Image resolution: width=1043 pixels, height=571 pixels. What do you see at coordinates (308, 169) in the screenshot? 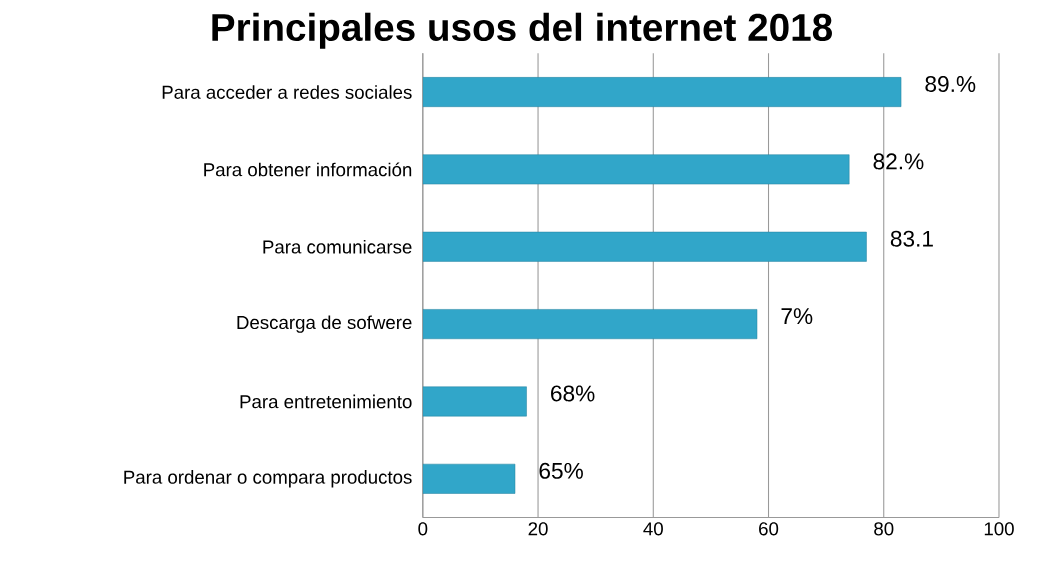
I see `y-tick-label: Para obtener información` at bounding box center [308, 169].